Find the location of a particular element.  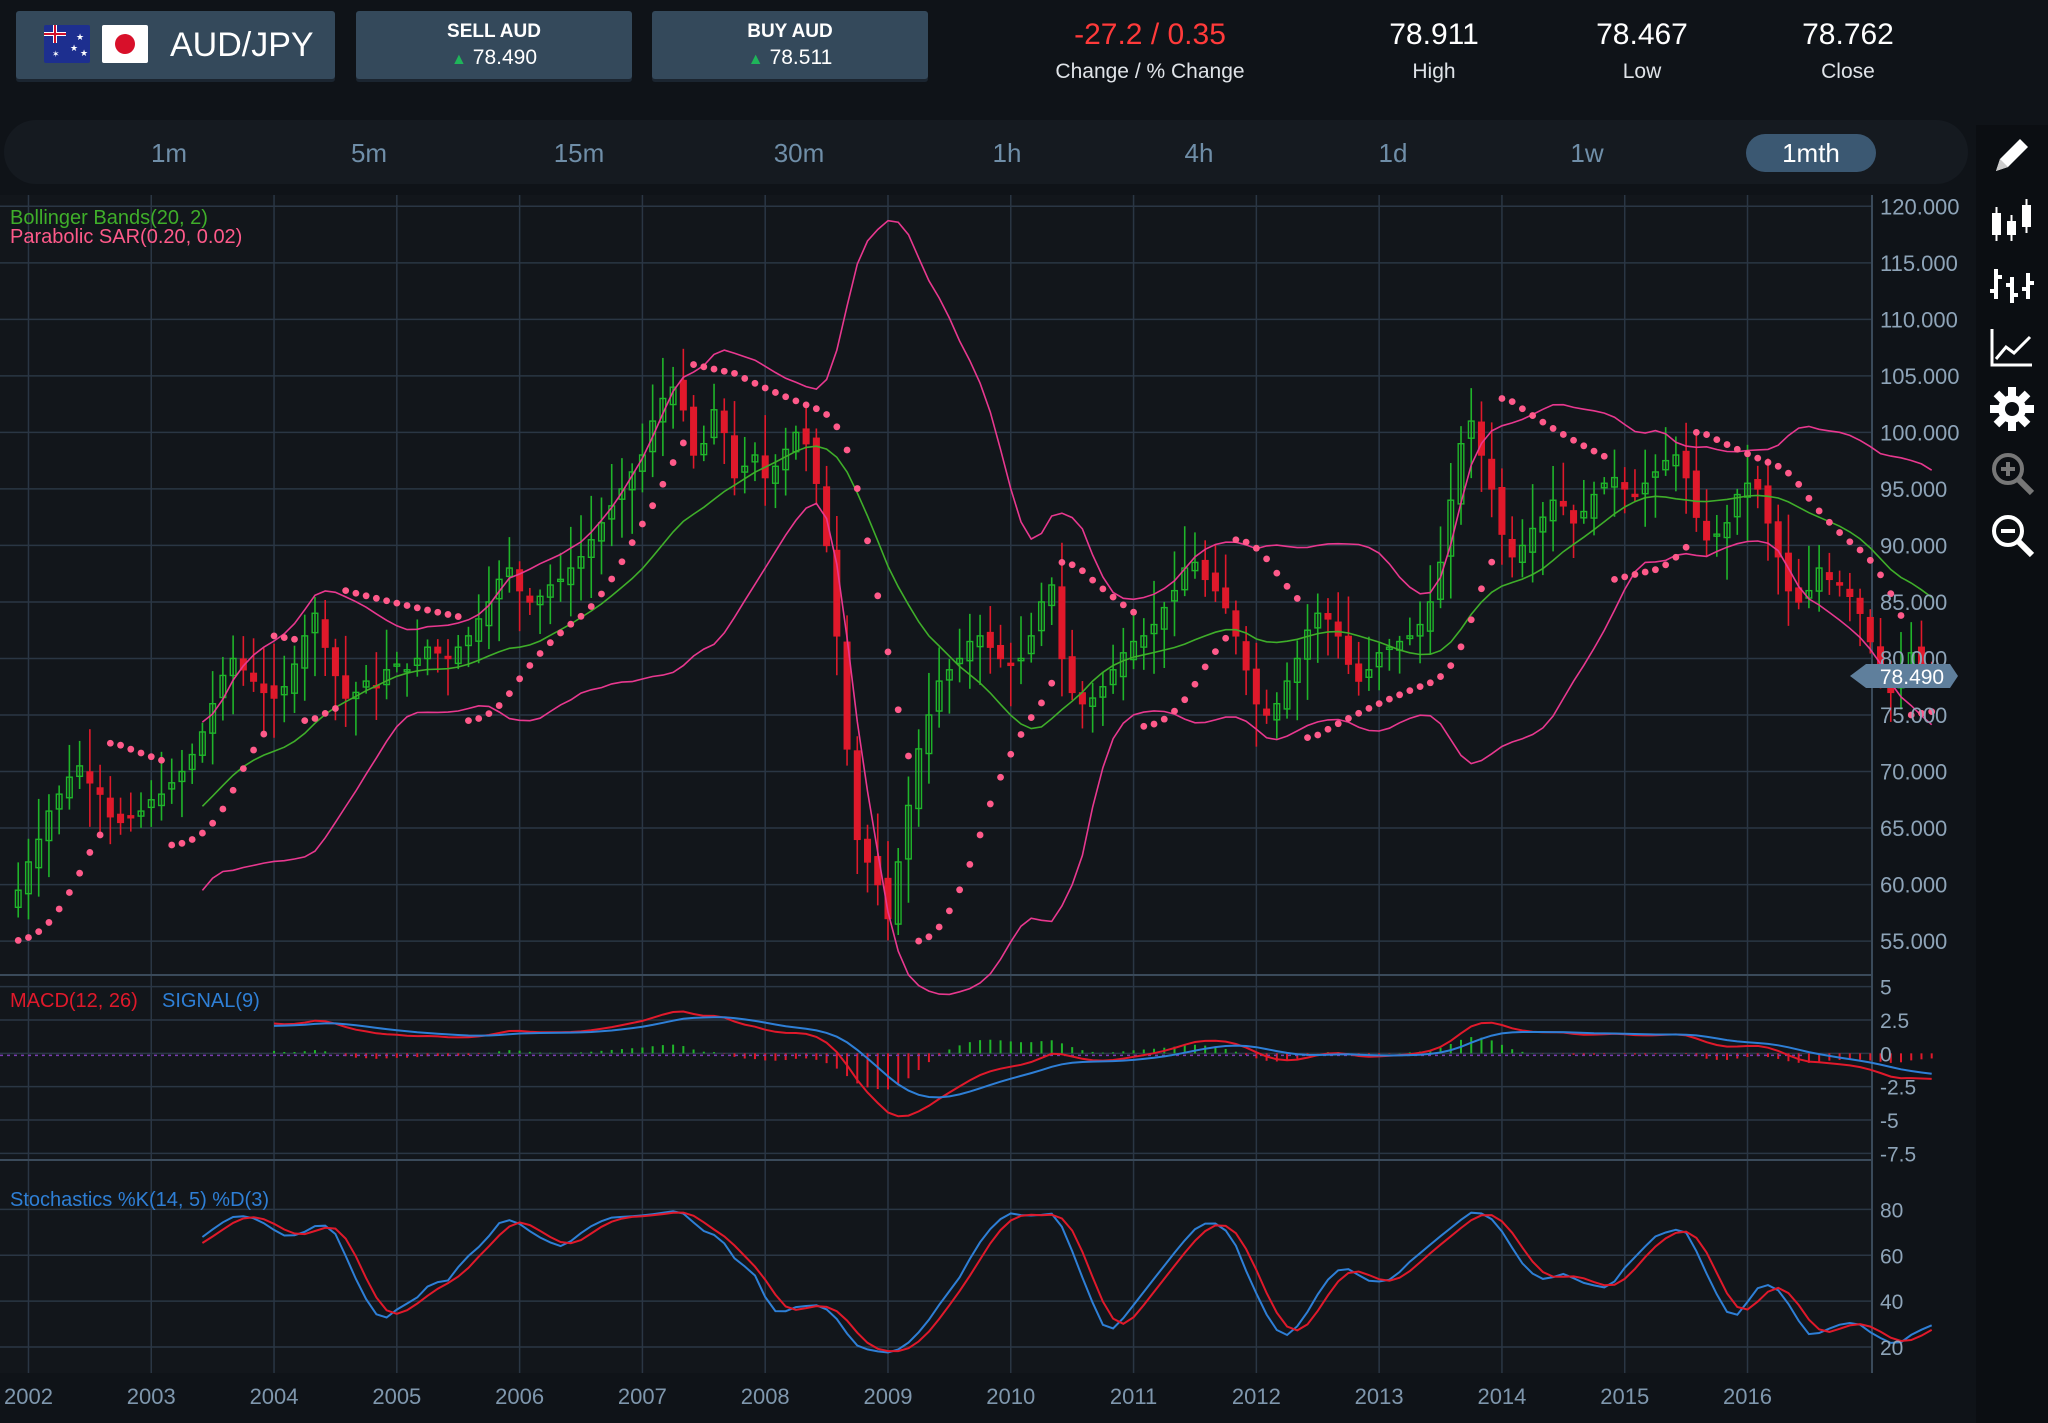

currency-pair-selector: ✶ ★ ★ ★ AUD/JPY is located at coordinates (175, 45).